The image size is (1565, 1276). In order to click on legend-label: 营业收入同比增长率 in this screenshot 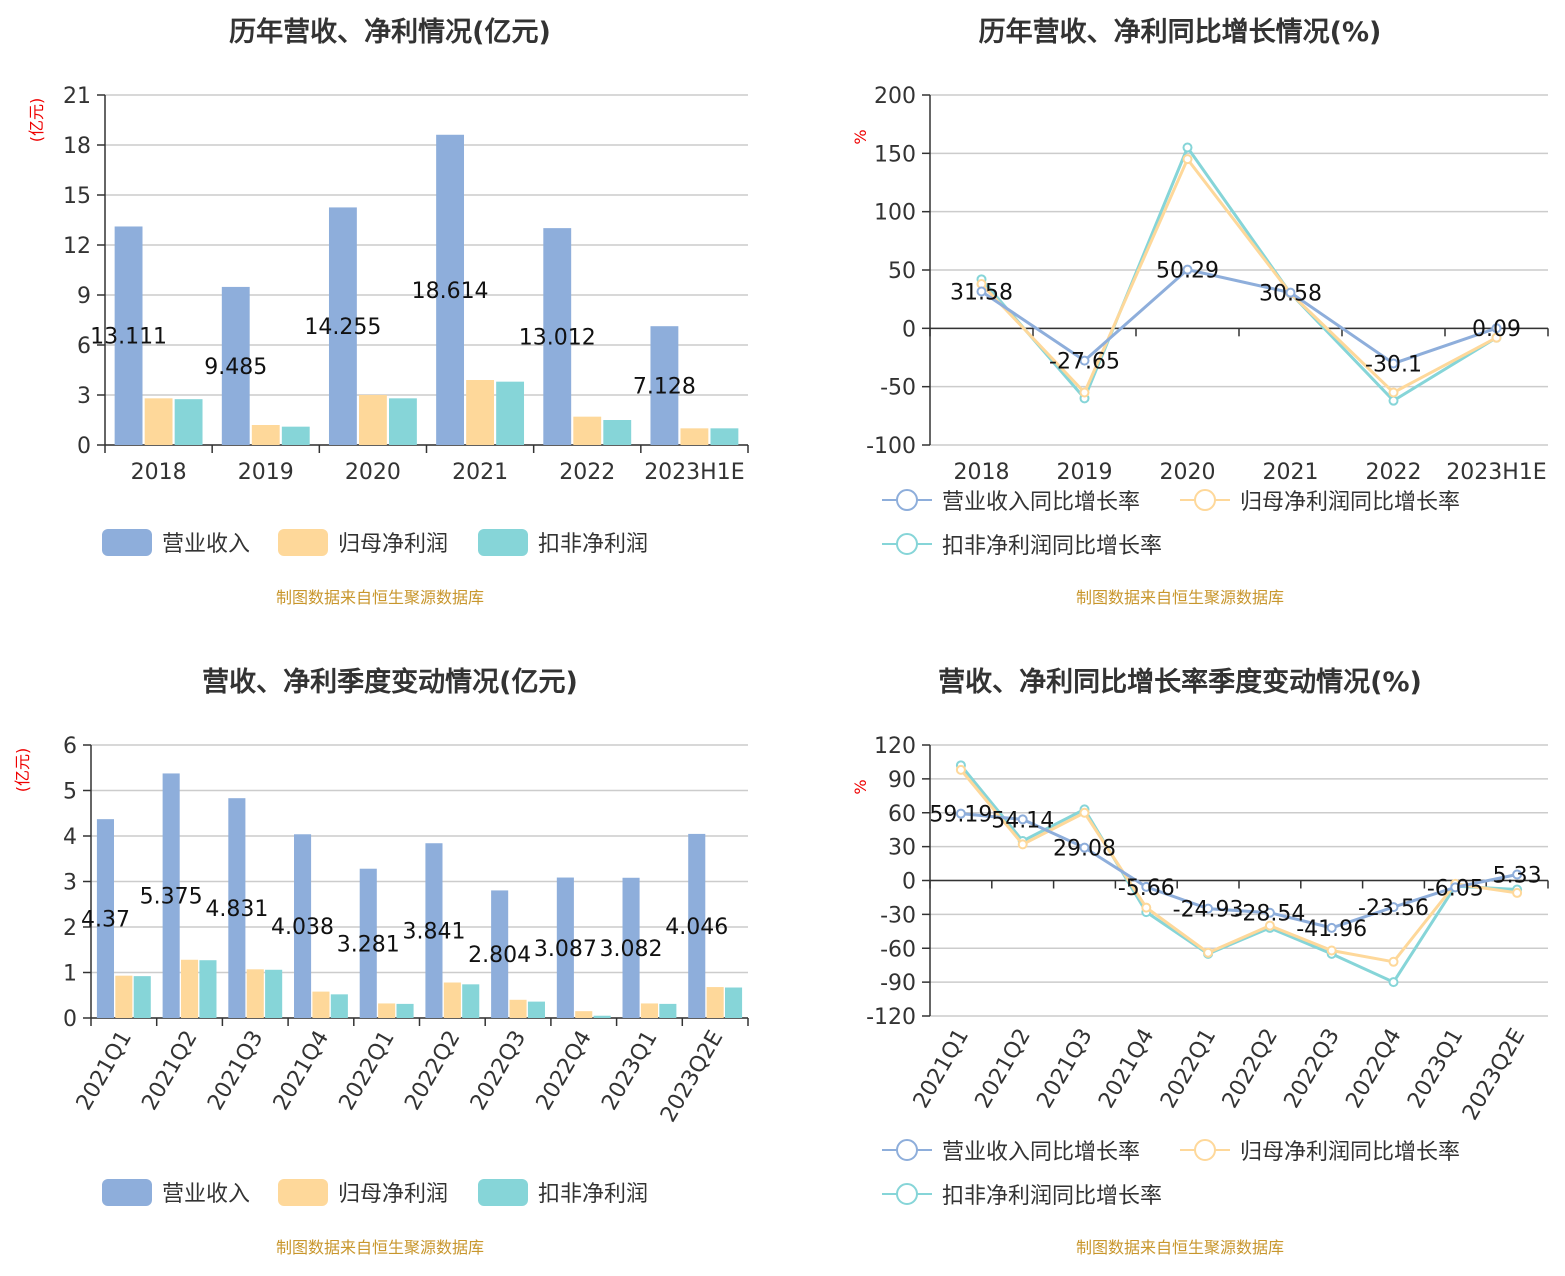, I will do `click(1041, 502)`.